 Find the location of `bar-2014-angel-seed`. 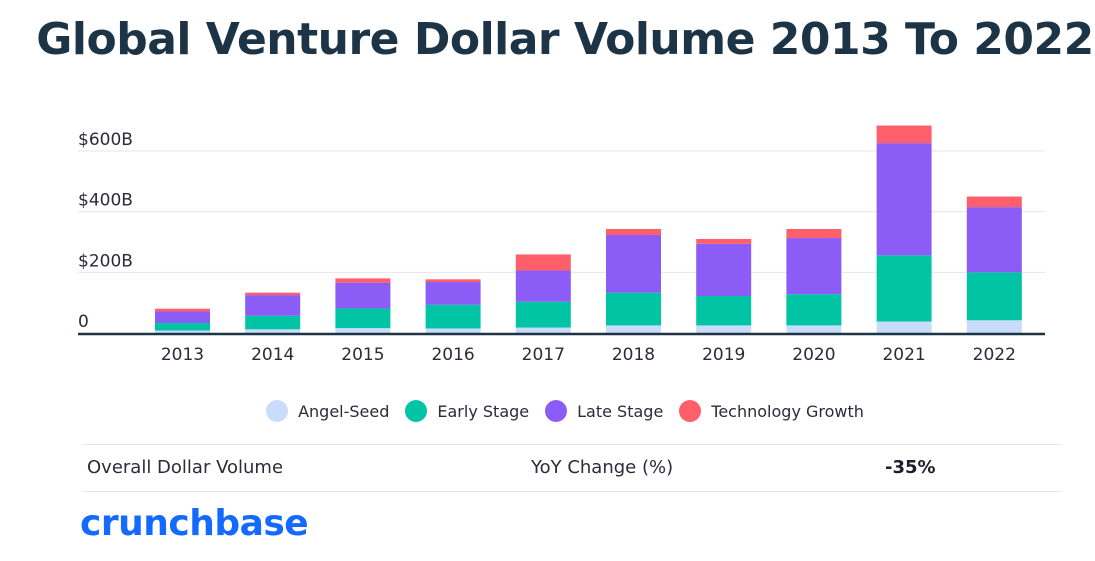

bar-2014-angel-seed is located at coordinates (273, 331).